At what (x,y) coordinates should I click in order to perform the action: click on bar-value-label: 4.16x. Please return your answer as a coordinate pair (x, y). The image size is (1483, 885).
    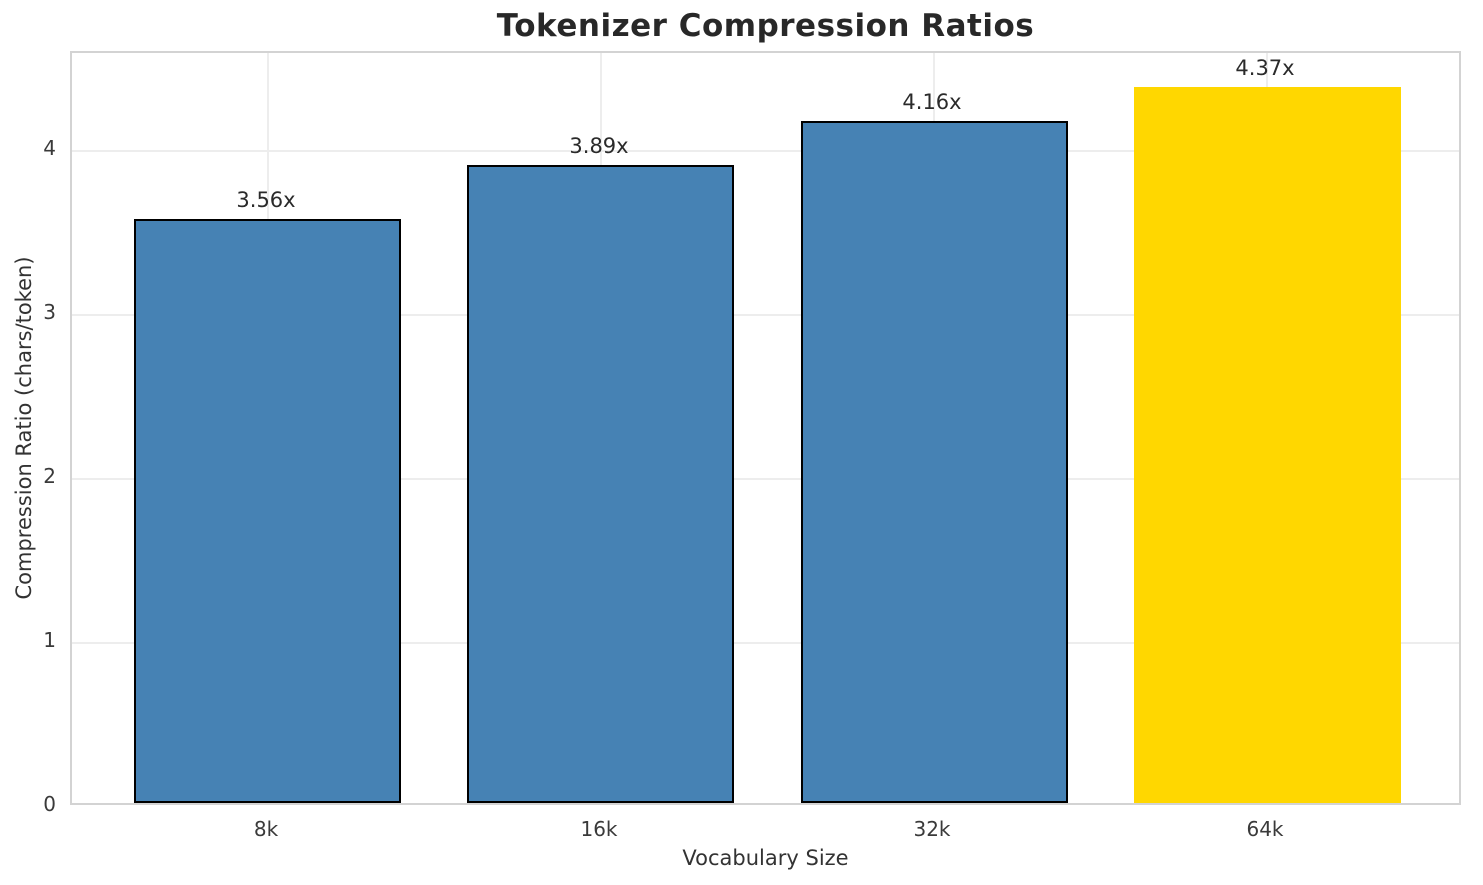
    Looking at the image, I should click on (932, 102).